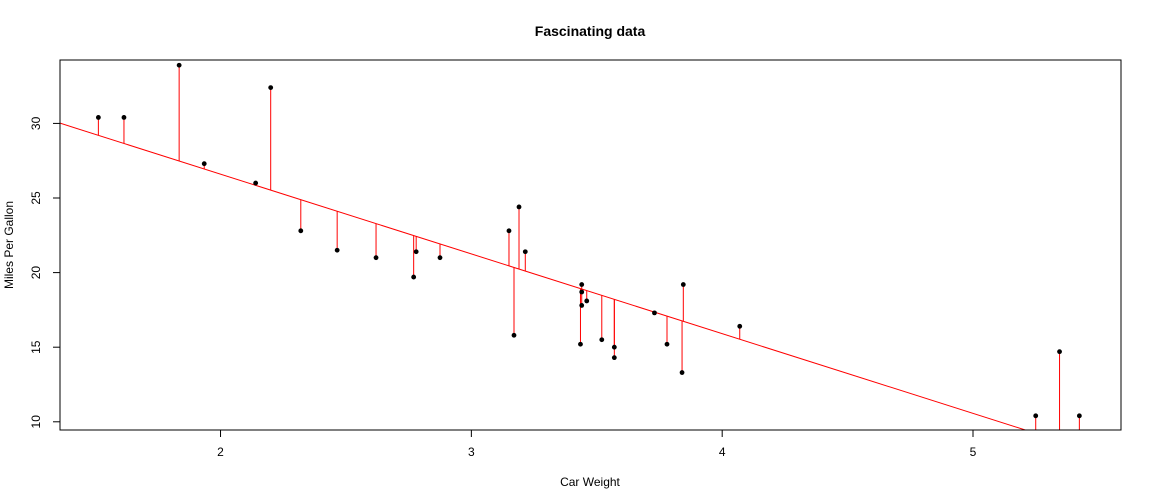  What do you see at coordinates (36, 273) in the screenshot?
I see `y-tick-label: 20` at bounding box center [36, 273].